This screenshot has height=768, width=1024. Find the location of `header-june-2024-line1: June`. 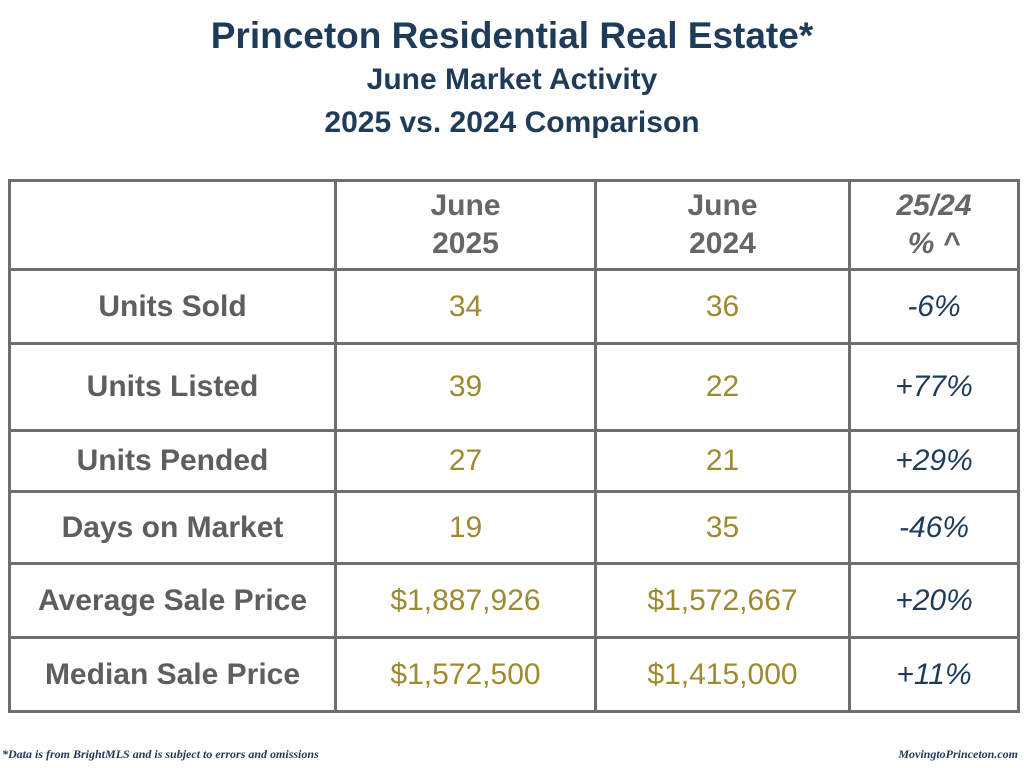

header-june-2024-line1: June is located at coordinates (722, 205).